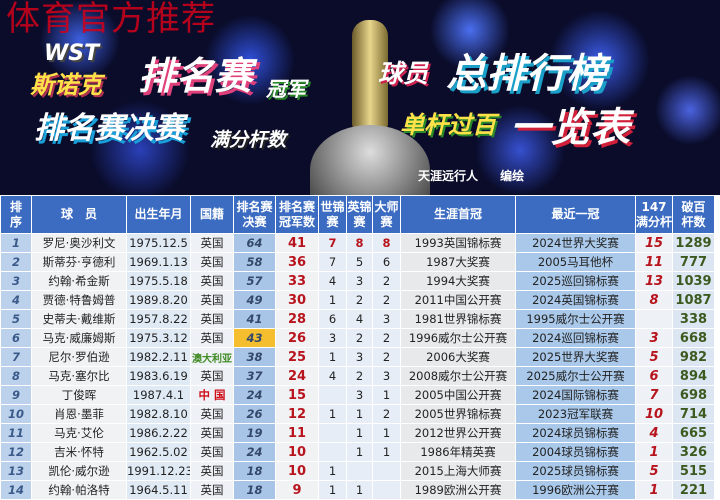 The width and height of the screenshot is (720, 500). Describe the element at coordinates (693, 319) in the screenshot. I see `cell-century-breaks: 338` at that location.